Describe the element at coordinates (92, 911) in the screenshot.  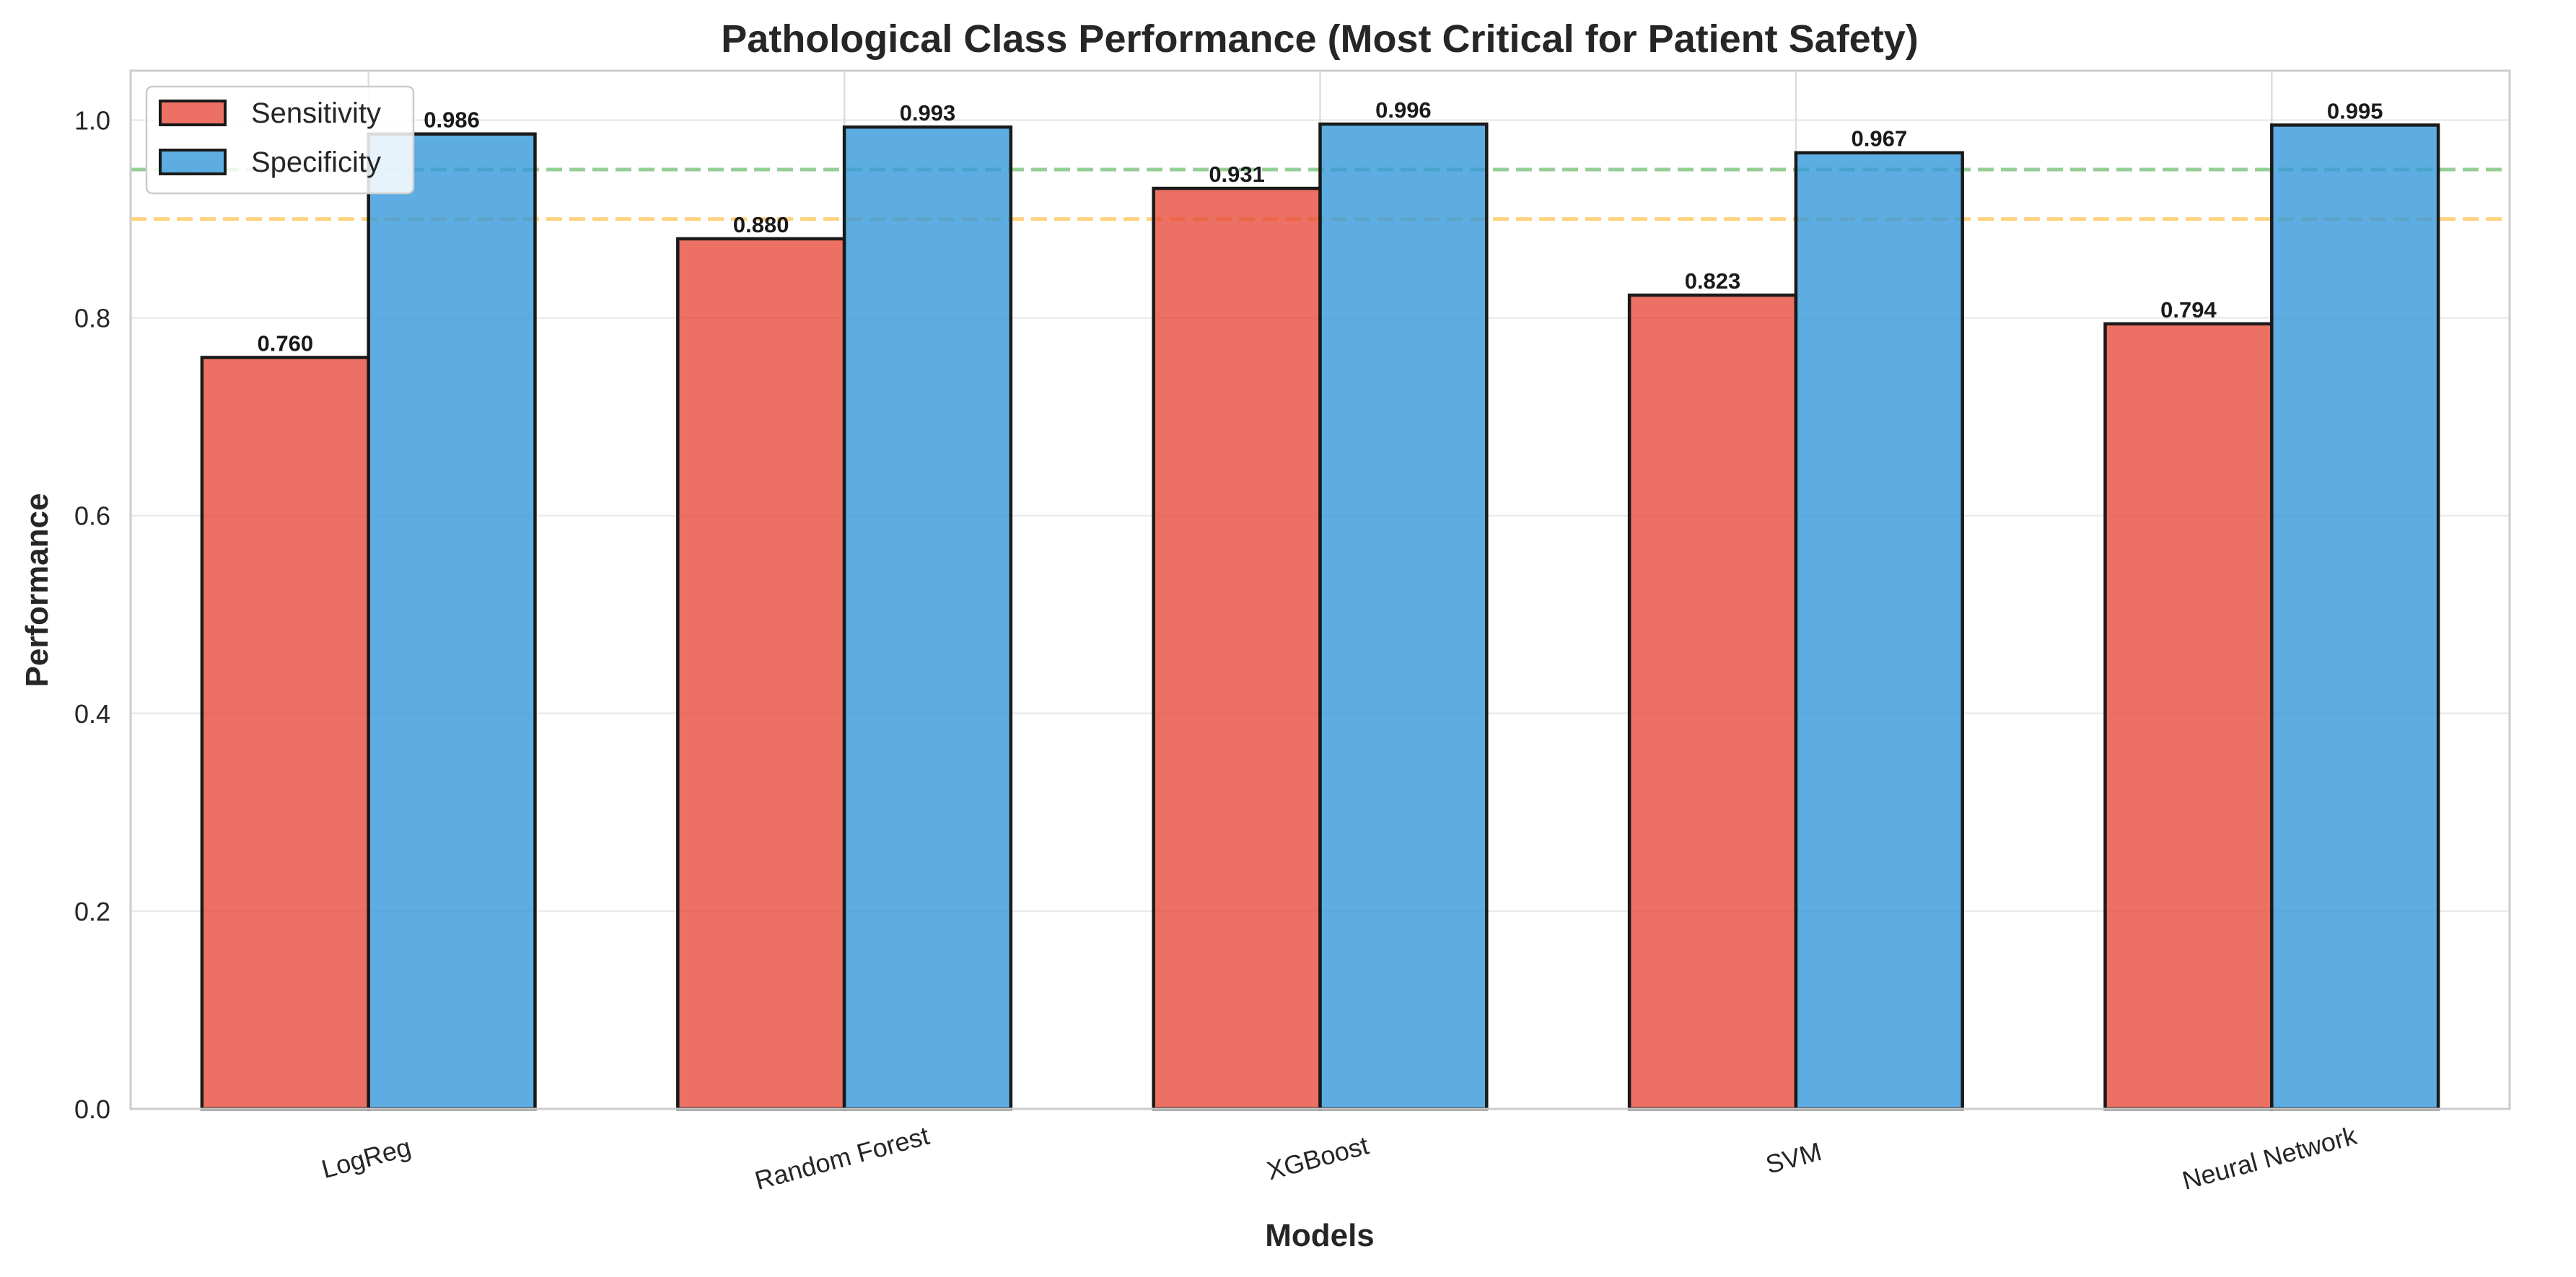
I see `y-tick-label: 0.2` at that location.